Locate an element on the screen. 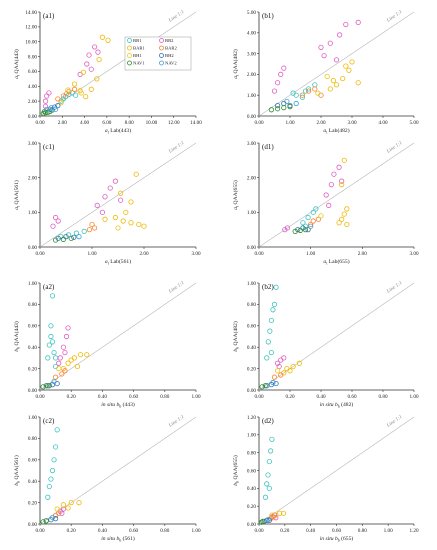 This screenshot has width=437, height=550. panel-label: (d1) is located at coordinates (268, 147).